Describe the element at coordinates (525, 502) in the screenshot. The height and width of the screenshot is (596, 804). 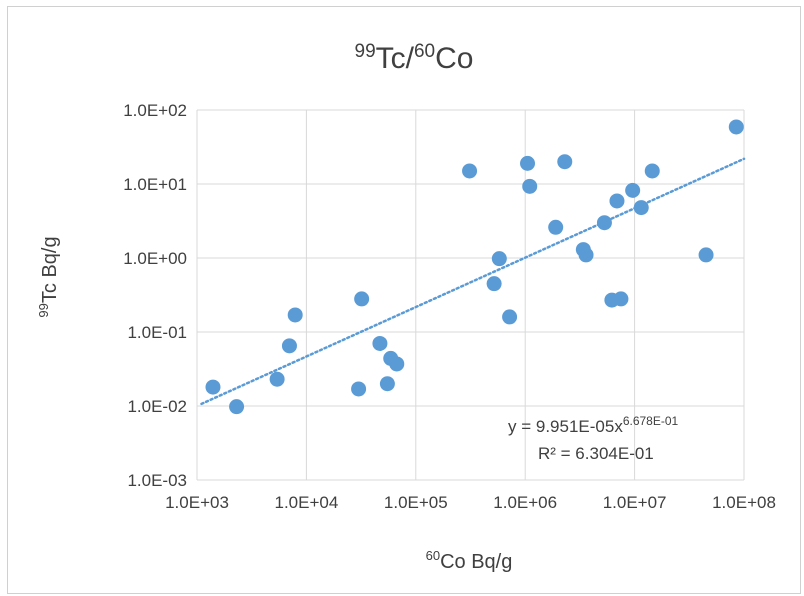
I see `x-tick-label: 1.0E+06` at that location.